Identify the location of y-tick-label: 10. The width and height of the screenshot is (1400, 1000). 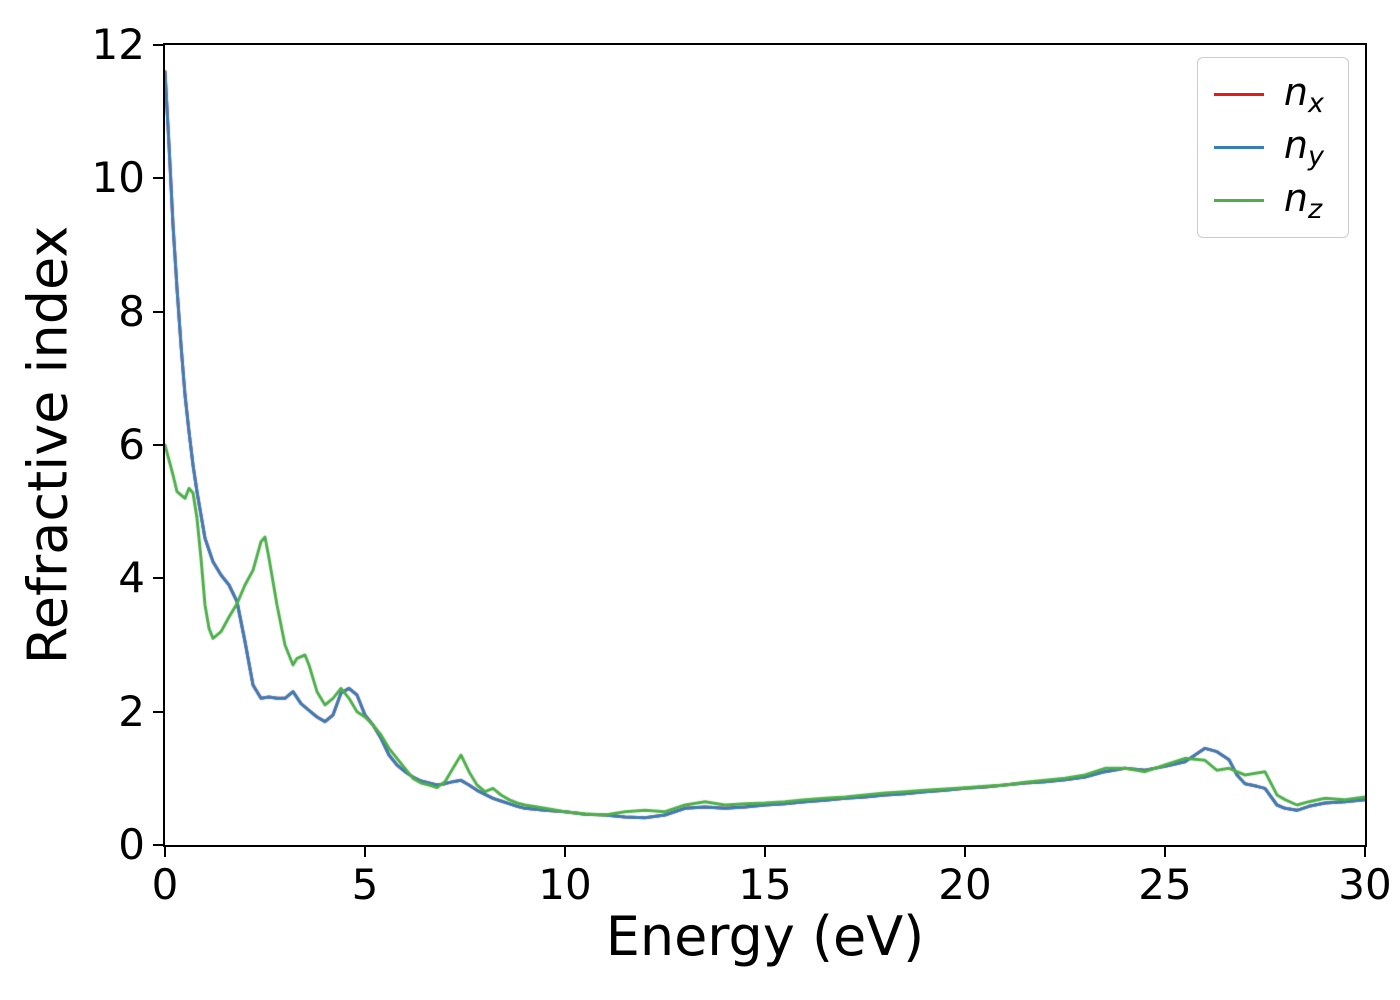
(118, 178).